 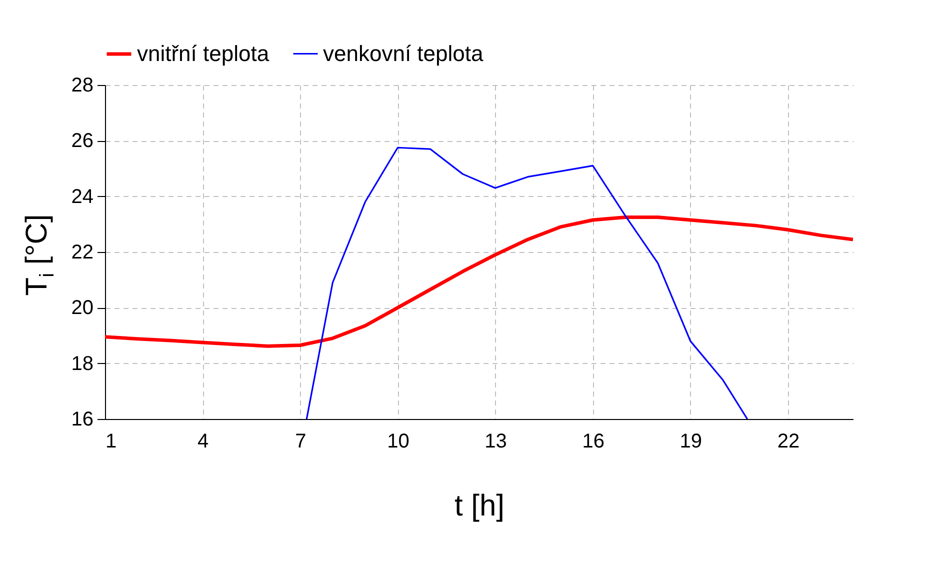 I want to click on x-tick-label: 16, so click(x=593, y=441).